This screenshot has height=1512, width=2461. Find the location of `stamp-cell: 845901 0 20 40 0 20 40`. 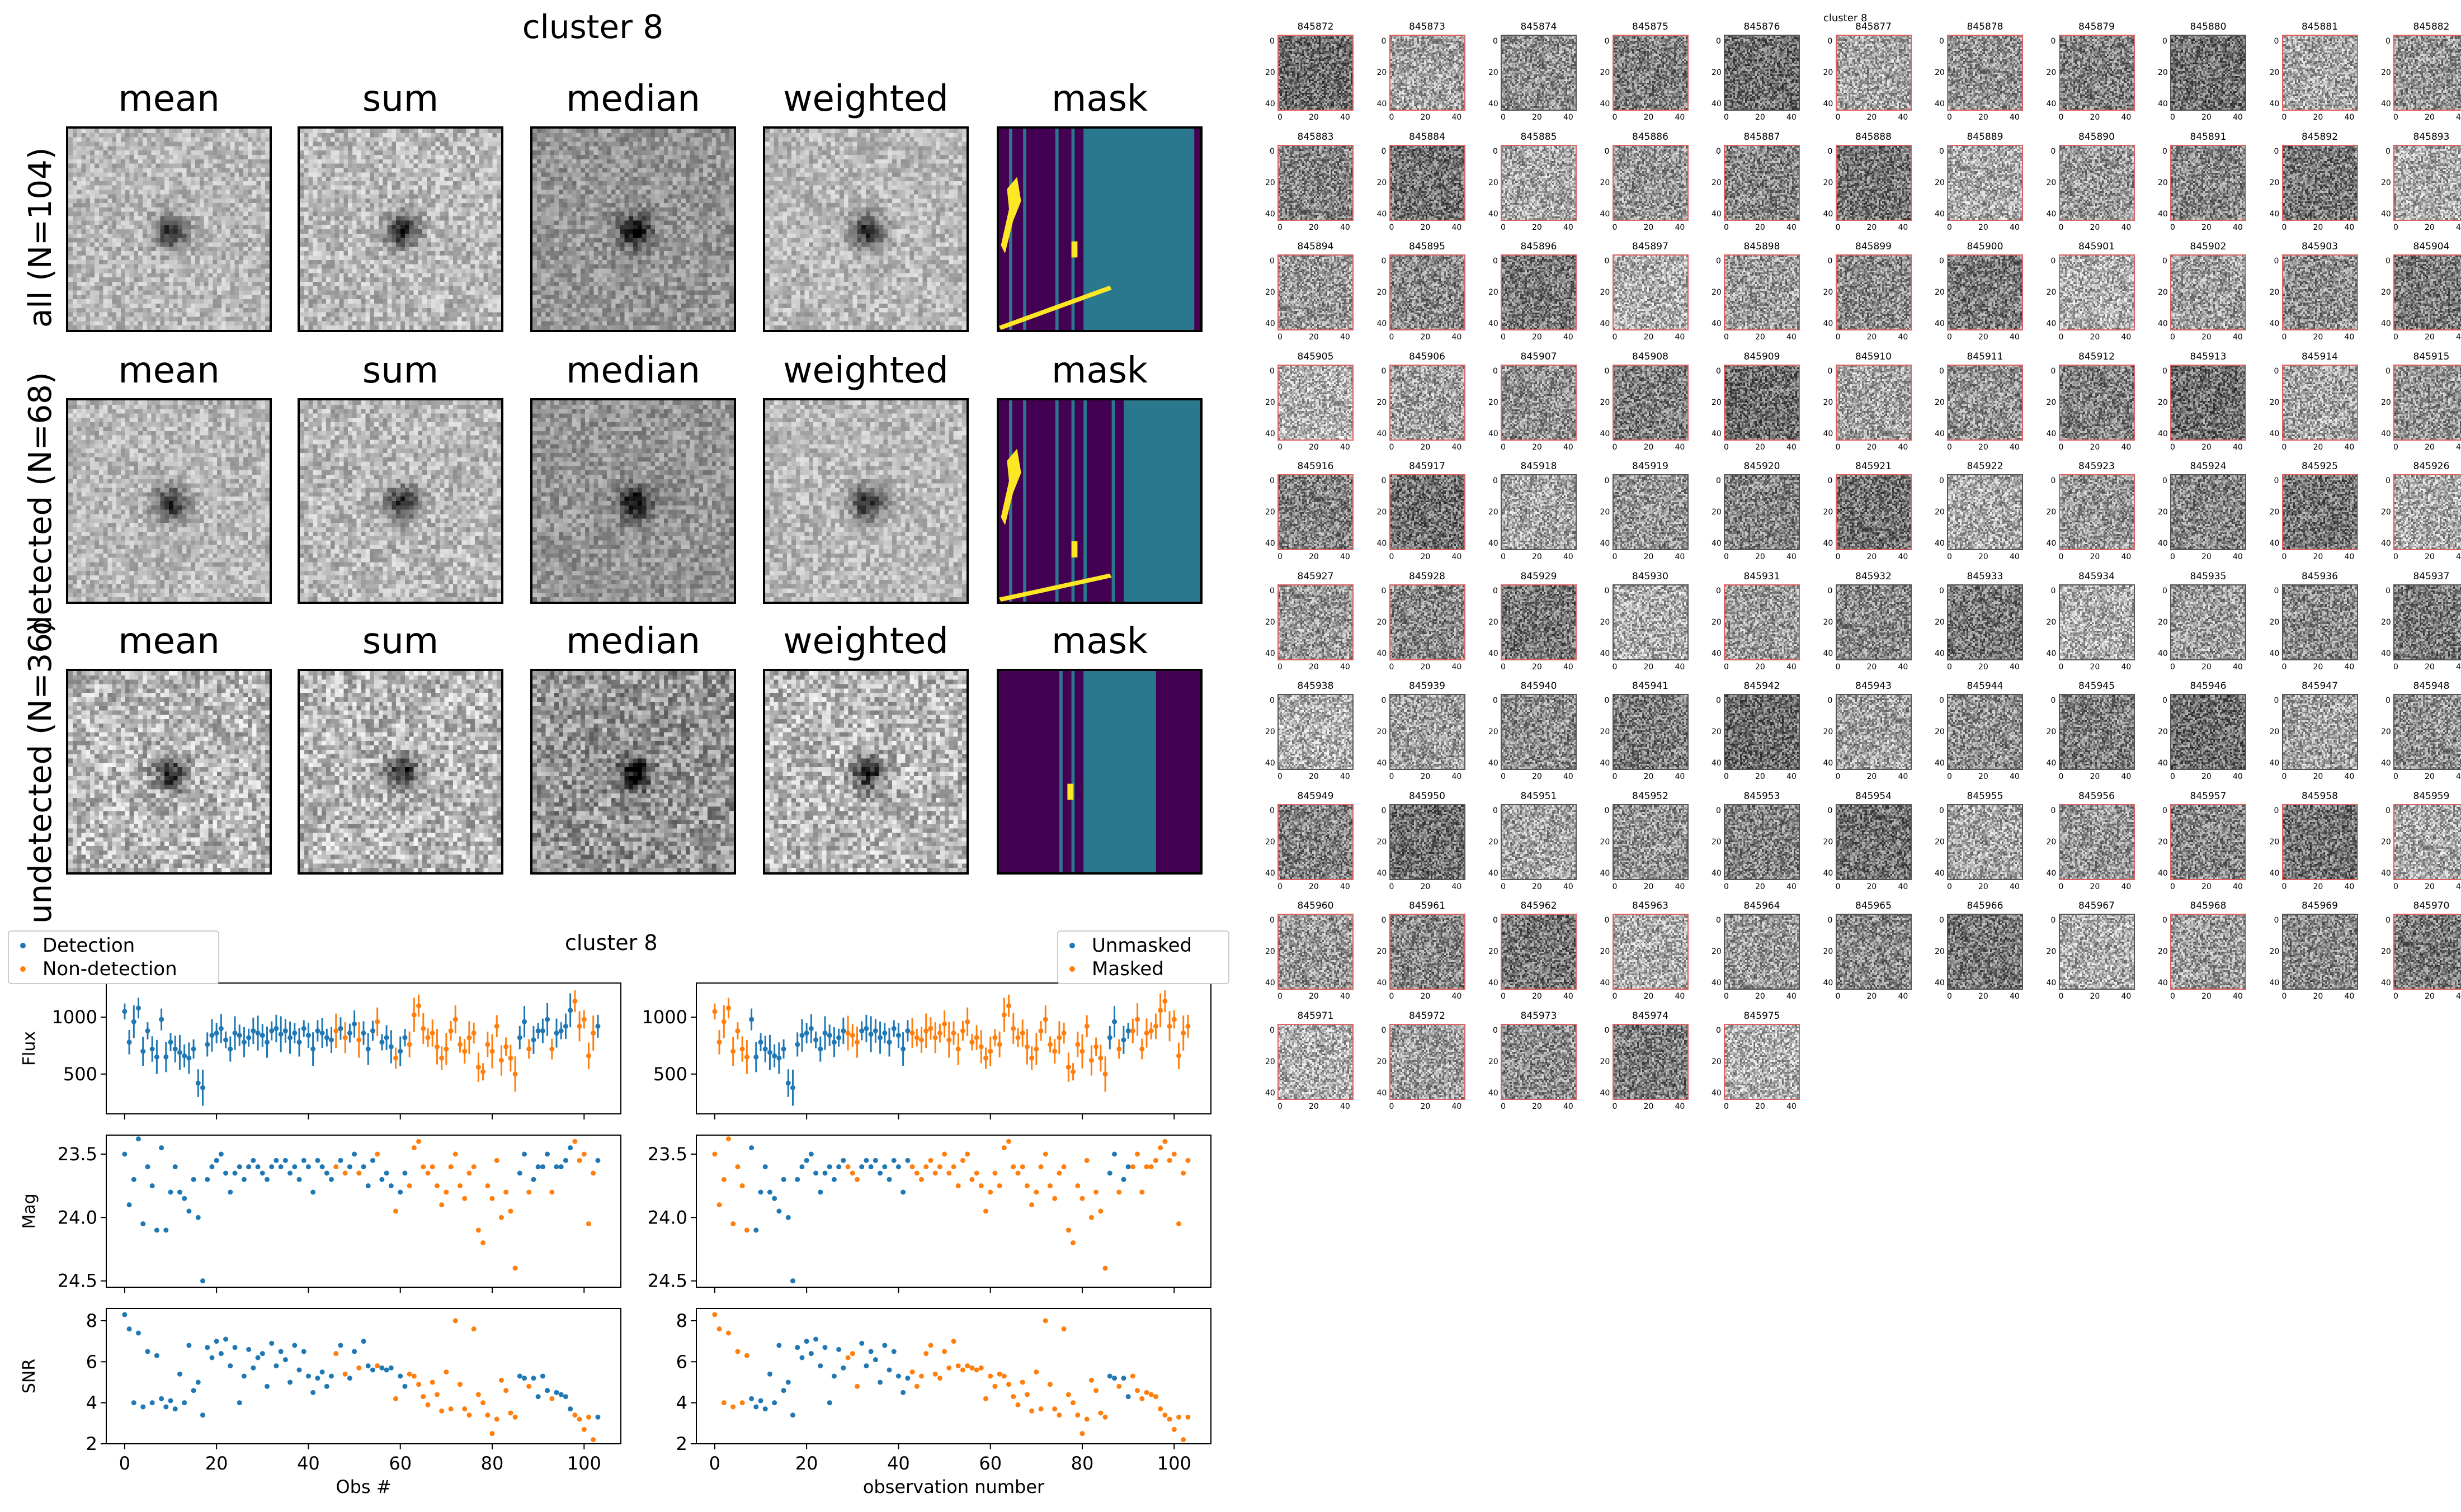

stamp-cell: 845901 0 20 40 0 20 40 is located at coordinates (2091, 294).